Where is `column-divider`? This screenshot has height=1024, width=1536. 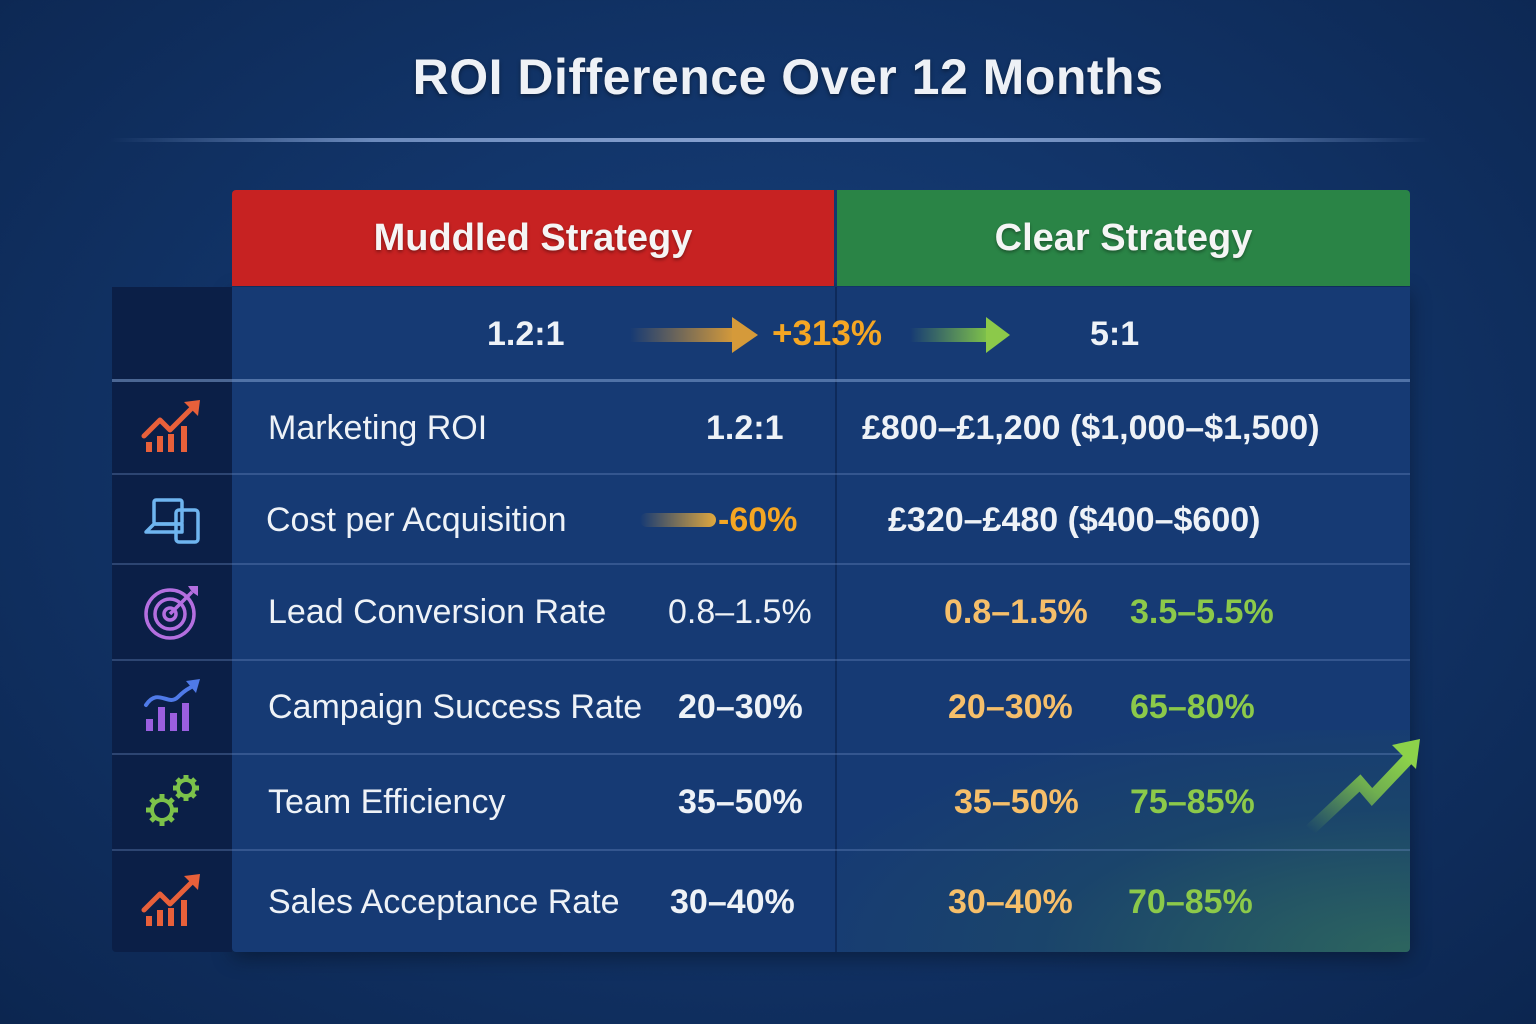 column-divider is located at coordinates (836, 619).